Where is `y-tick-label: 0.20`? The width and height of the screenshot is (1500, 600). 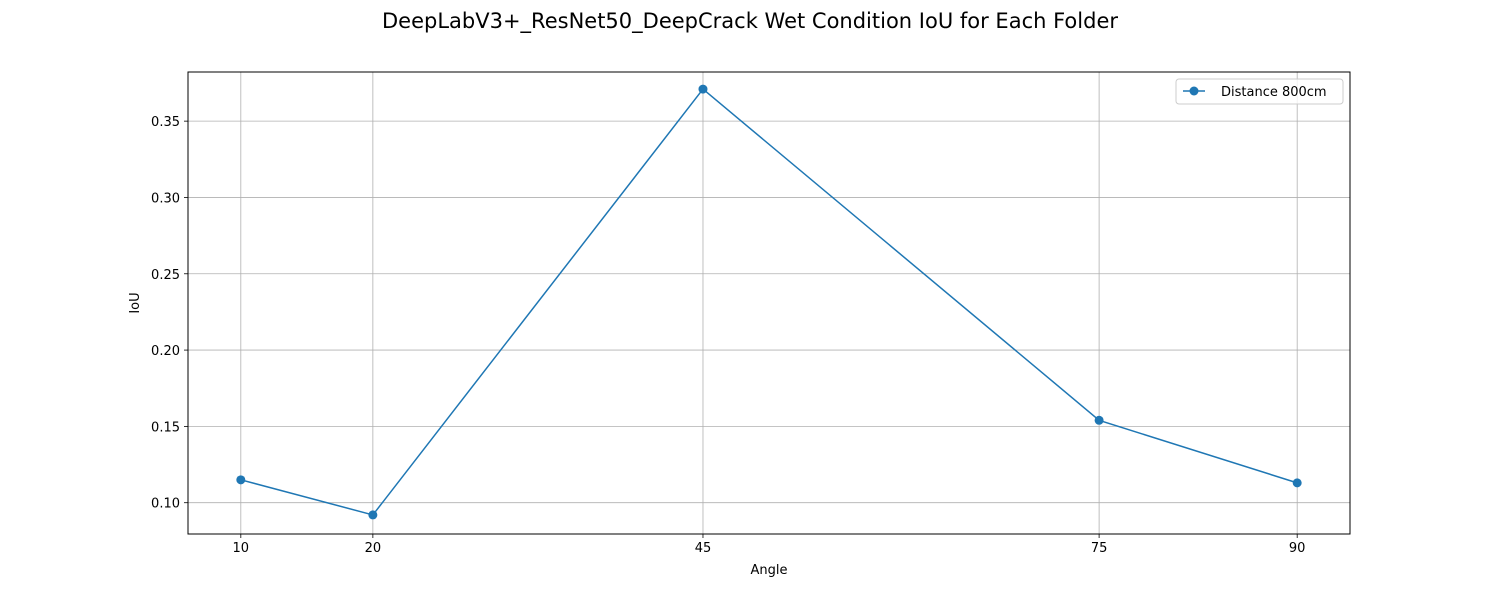 y-tick-label: 0.20 is located at coordinates (165, 351).